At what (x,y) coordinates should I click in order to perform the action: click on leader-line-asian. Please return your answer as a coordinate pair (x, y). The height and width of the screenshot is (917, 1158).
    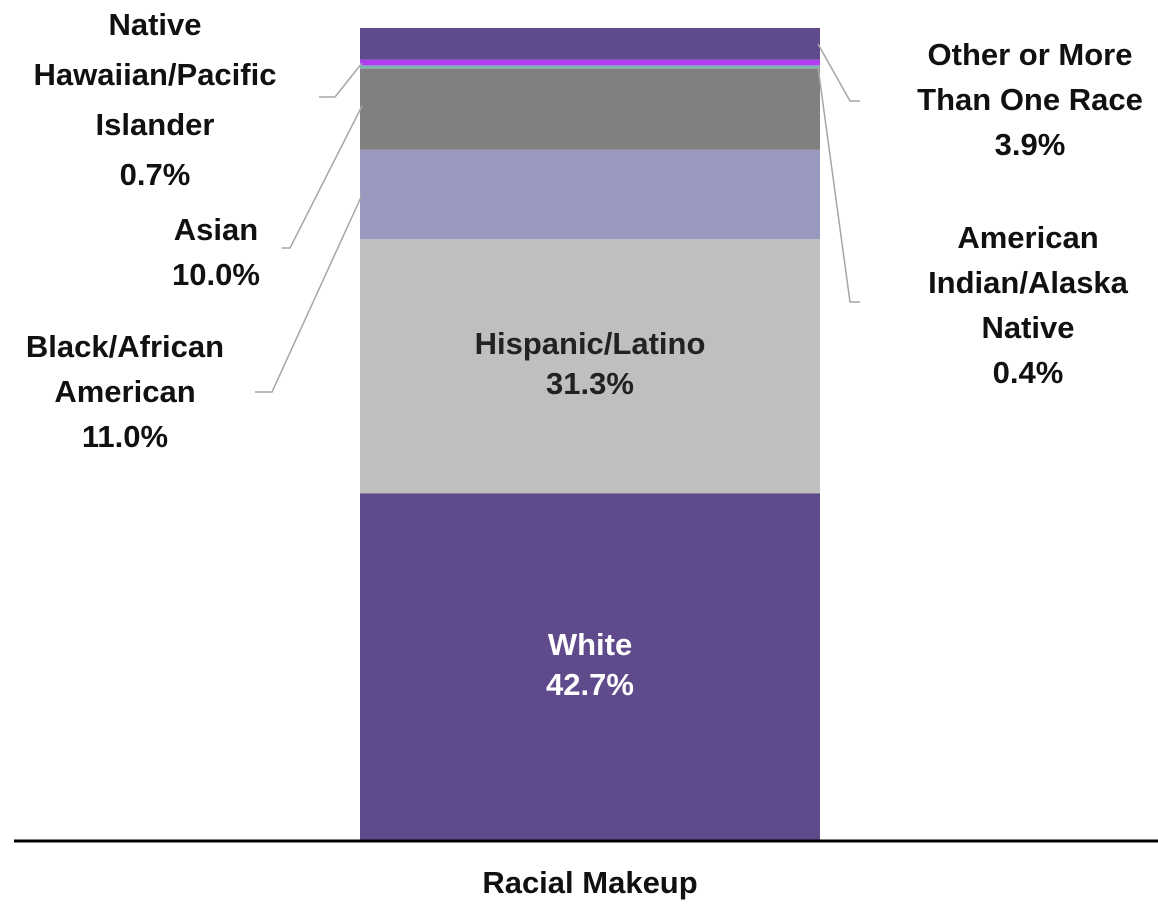
    Looking at the image, I should click on (322, 177).